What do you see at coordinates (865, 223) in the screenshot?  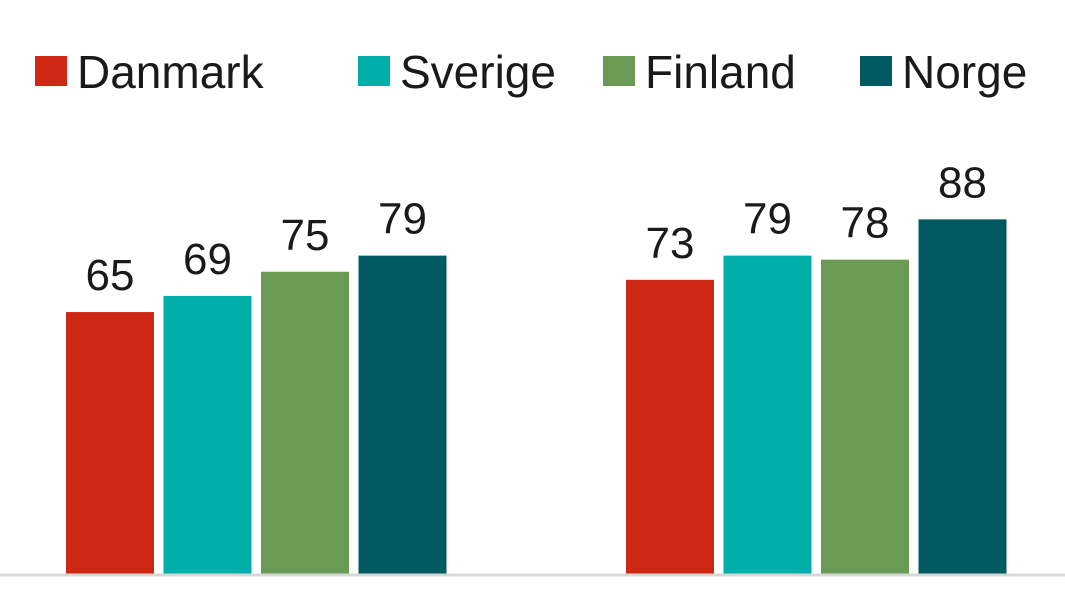 I see `data-label-finland-group-2: 78` at bounding box center [865, 223].